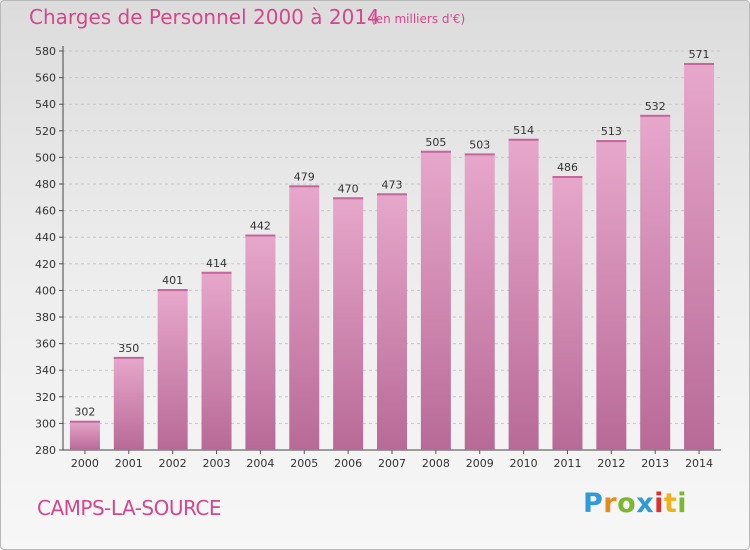 The height and width of the screenshot is (550, 750). Describe the element at coordinates (45, 264) in the screenshot. I see `y-tick-label: 420` at that location.